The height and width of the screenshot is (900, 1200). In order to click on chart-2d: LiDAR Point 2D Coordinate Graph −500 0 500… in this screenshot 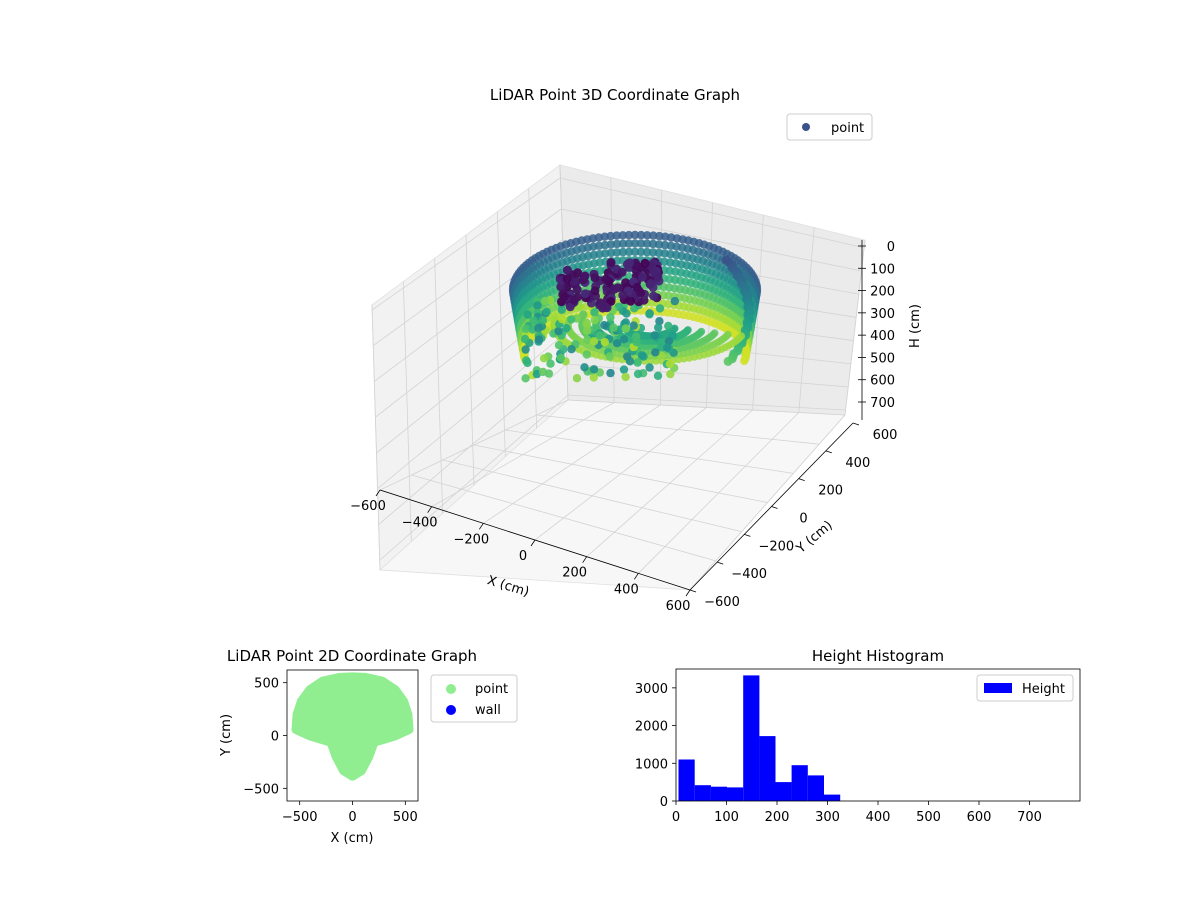, I will do `click(368, 746)`.